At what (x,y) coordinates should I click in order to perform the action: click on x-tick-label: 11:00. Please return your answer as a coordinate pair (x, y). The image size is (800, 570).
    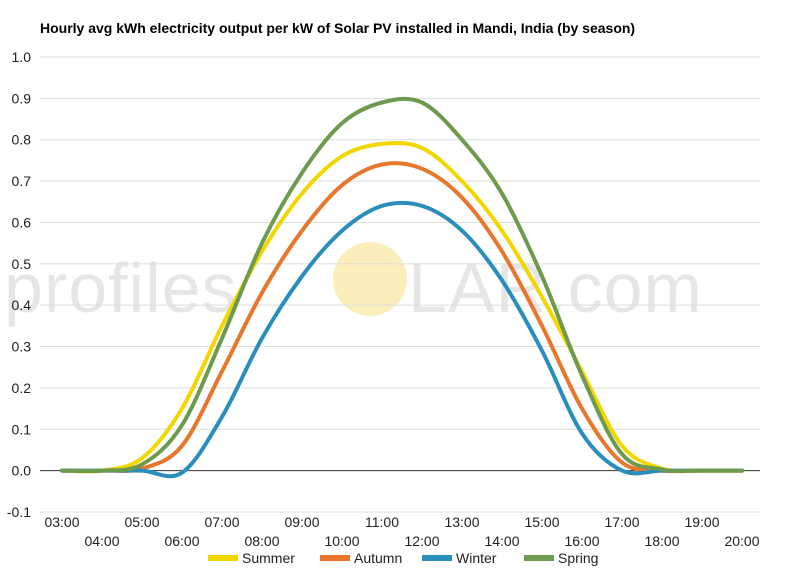
    Looking at the image, I should click on (382, 522).